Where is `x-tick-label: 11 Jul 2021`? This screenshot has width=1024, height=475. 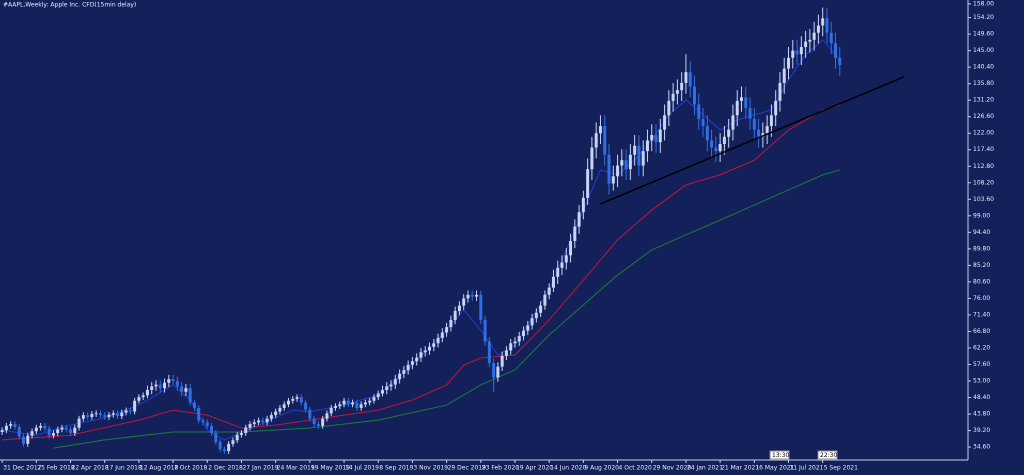
x-tick-label: 11 Jul 2021 is located at coordinates (807, 468).